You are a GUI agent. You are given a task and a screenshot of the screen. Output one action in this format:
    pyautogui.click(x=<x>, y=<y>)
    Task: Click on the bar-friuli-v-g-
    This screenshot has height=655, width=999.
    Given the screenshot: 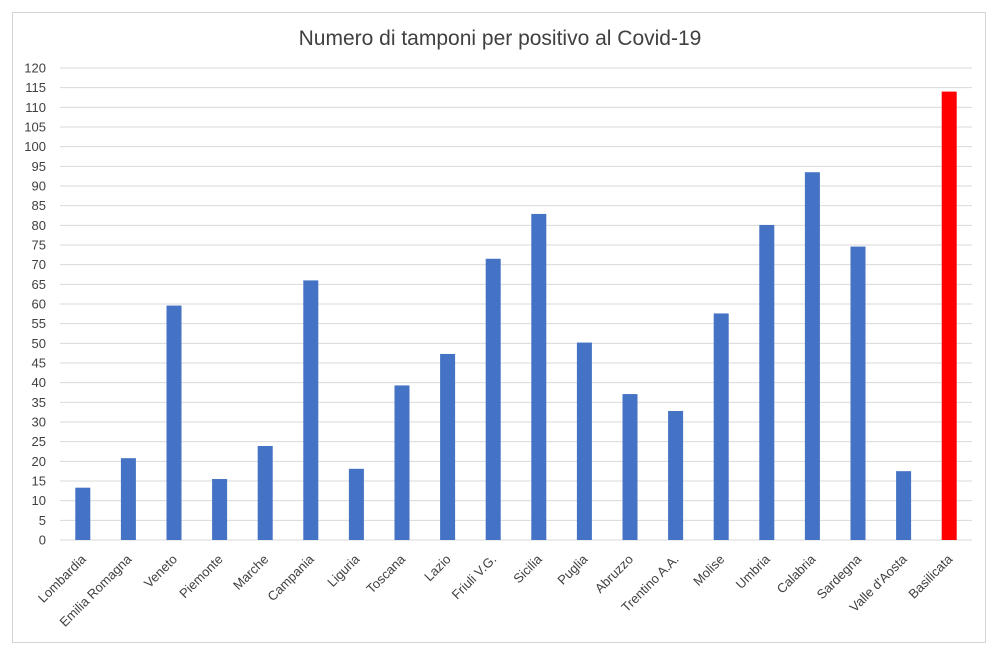 What is the action you would take?
    pyautogui.click(x=493, y=399)
    